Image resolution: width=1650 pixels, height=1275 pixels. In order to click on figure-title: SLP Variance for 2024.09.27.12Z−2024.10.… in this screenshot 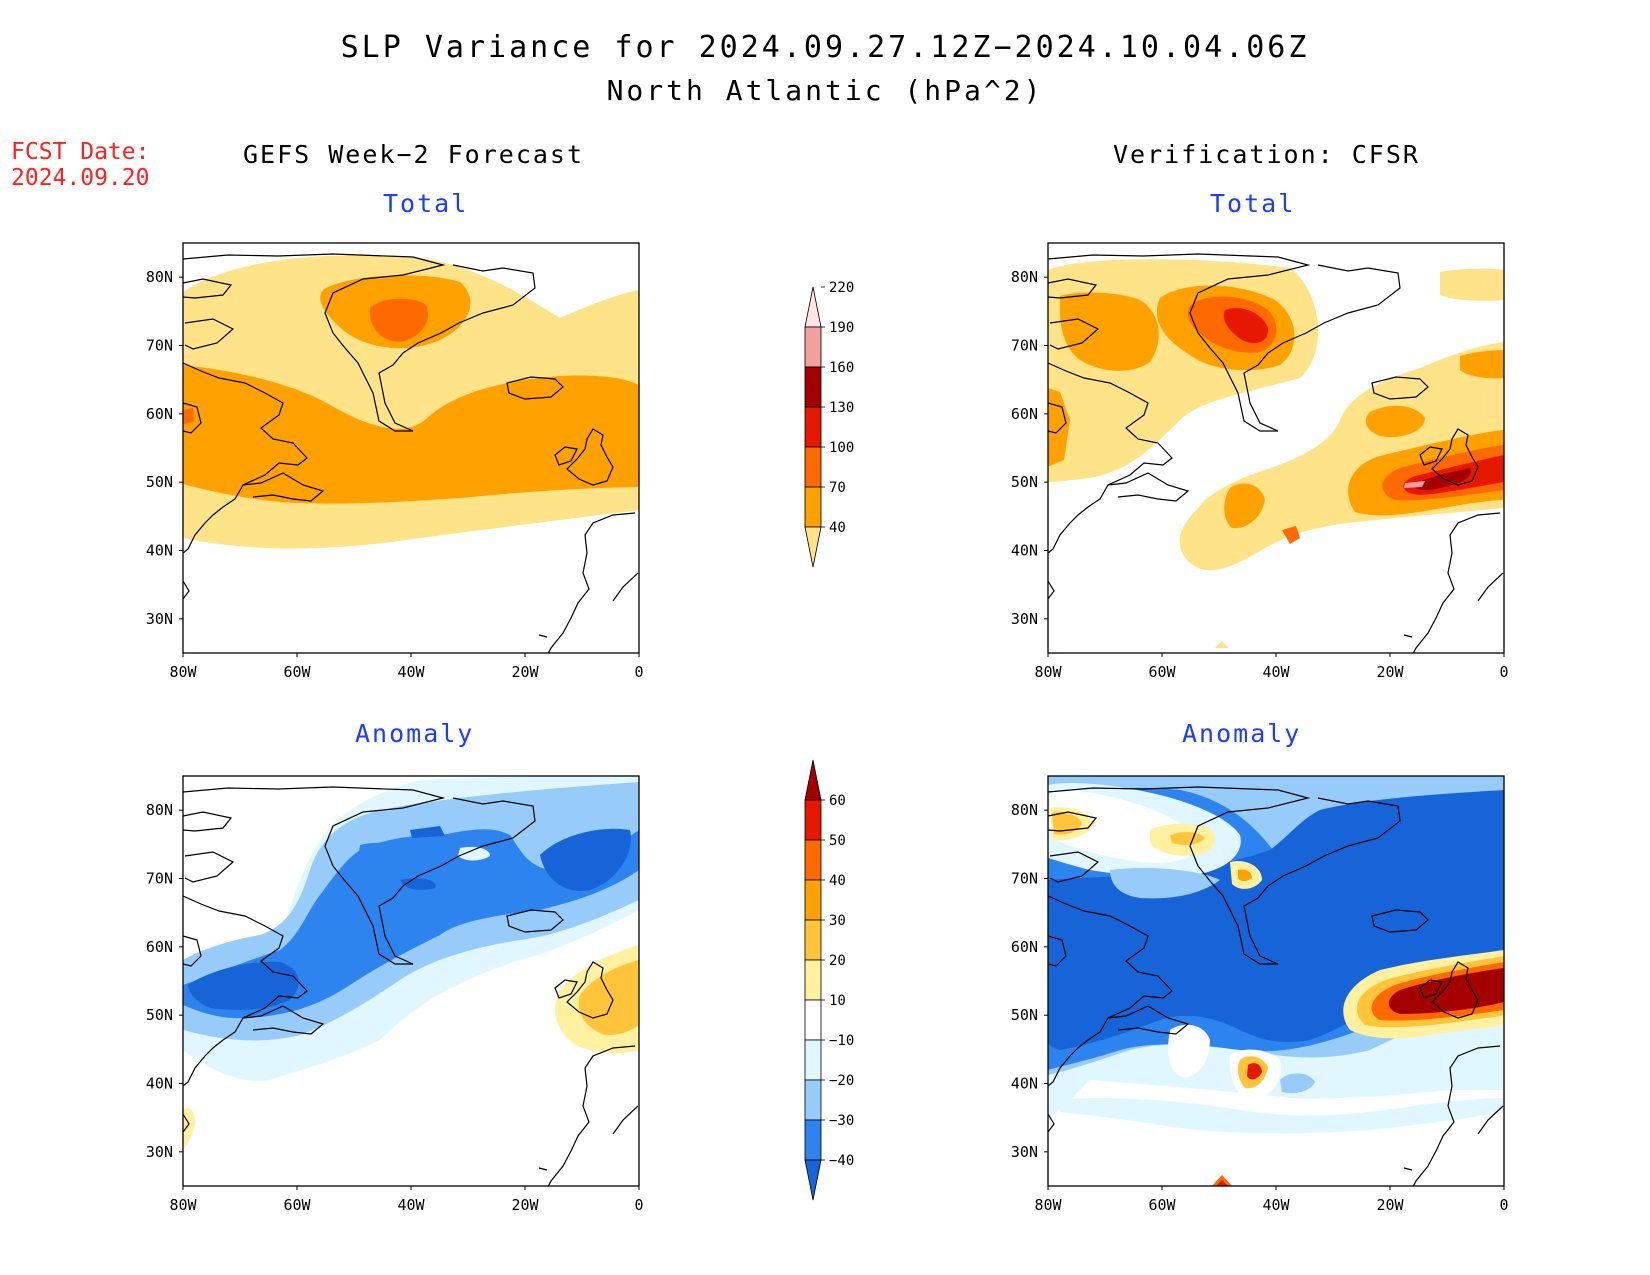, I will do `click(825, 47)`.